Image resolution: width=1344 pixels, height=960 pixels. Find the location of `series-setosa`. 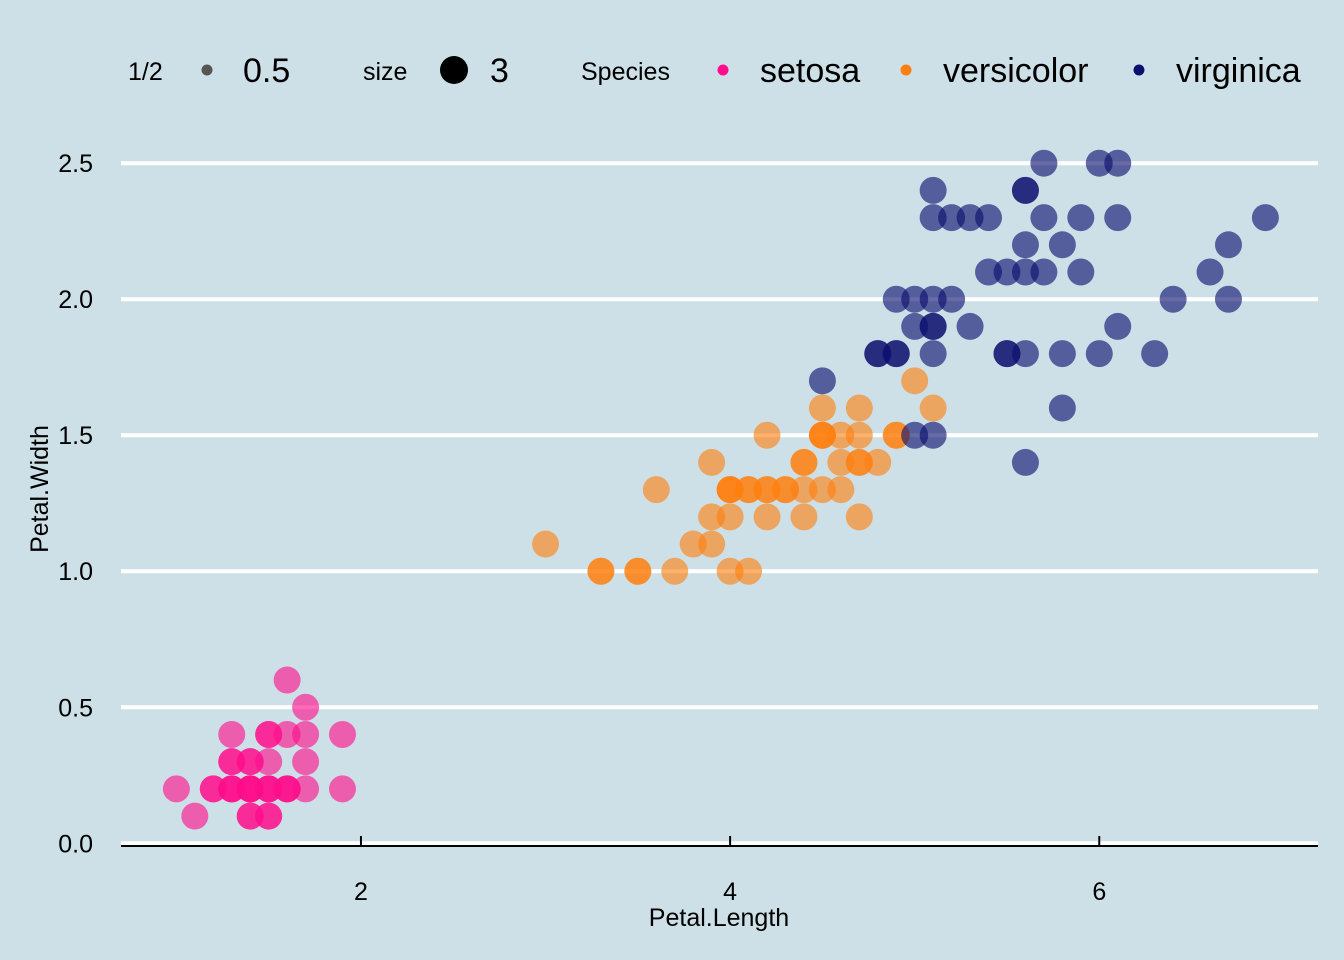

series-setosa is located at coordinates (259, 748).